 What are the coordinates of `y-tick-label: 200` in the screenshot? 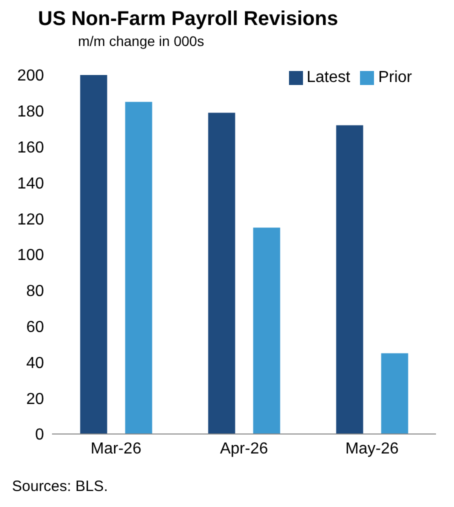 It's located at (30, 76).